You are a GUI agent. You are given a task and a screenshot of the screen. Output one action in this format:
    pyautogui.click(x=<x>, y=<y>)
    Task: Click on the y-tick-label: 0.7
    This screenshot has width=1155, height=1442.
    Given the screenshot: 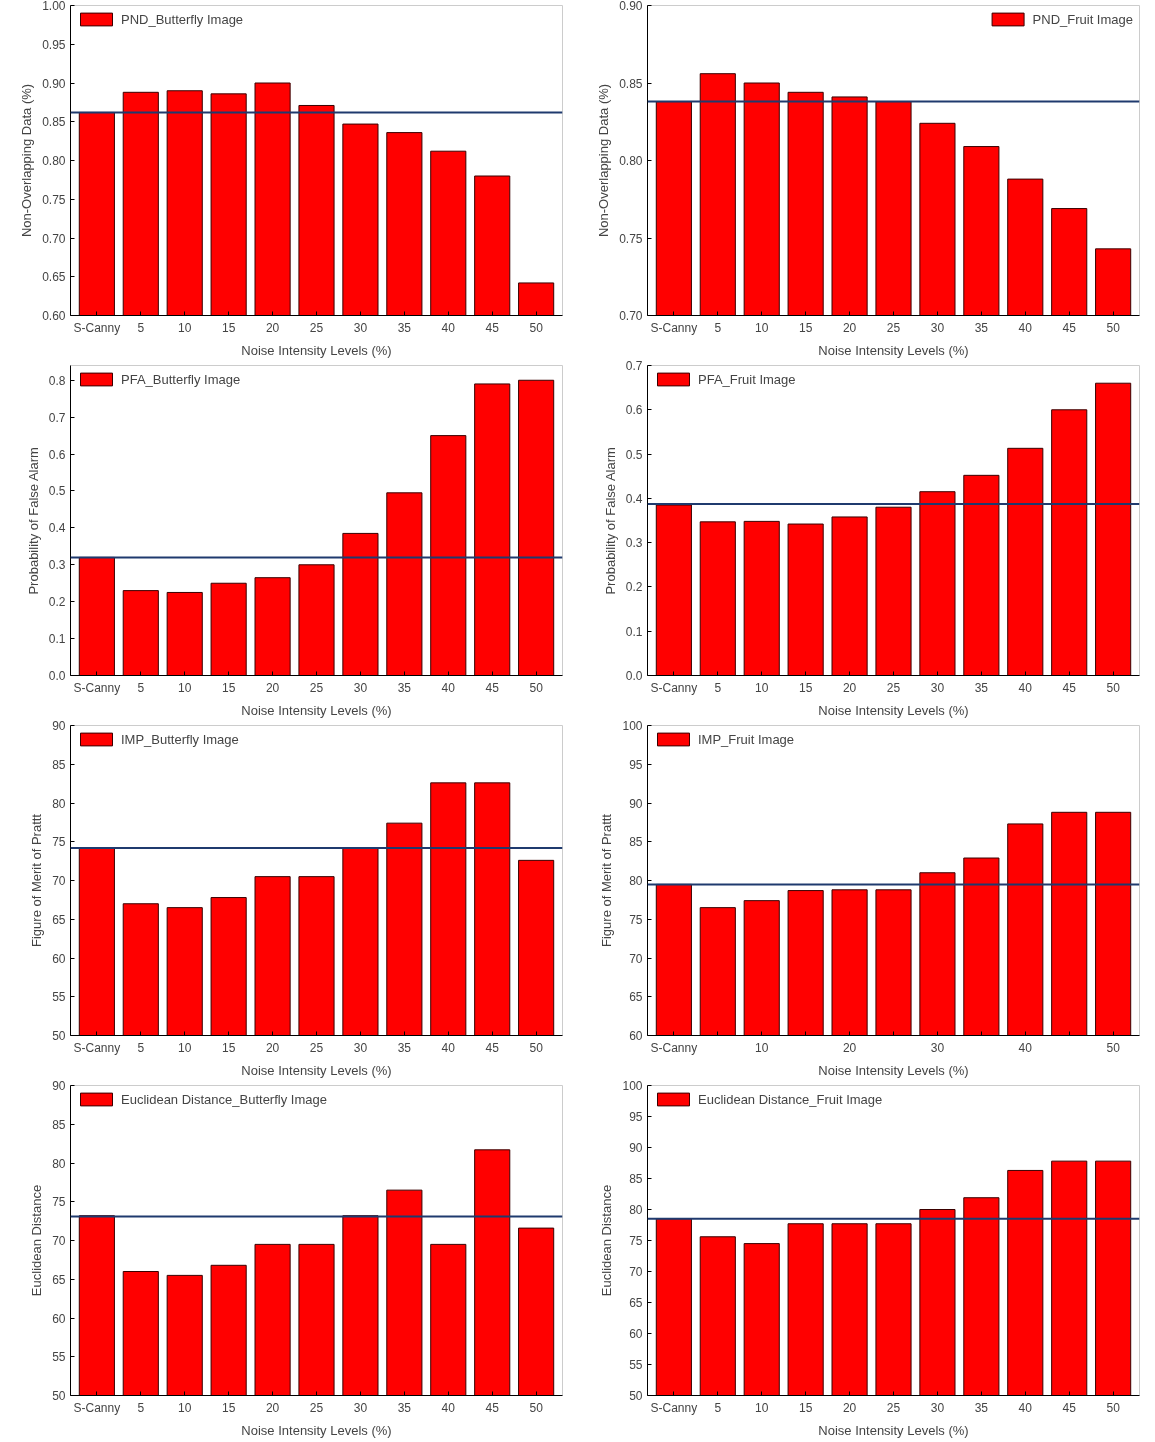 What is the action you would take?
    pyautogui.click(x=634, y=366)
    